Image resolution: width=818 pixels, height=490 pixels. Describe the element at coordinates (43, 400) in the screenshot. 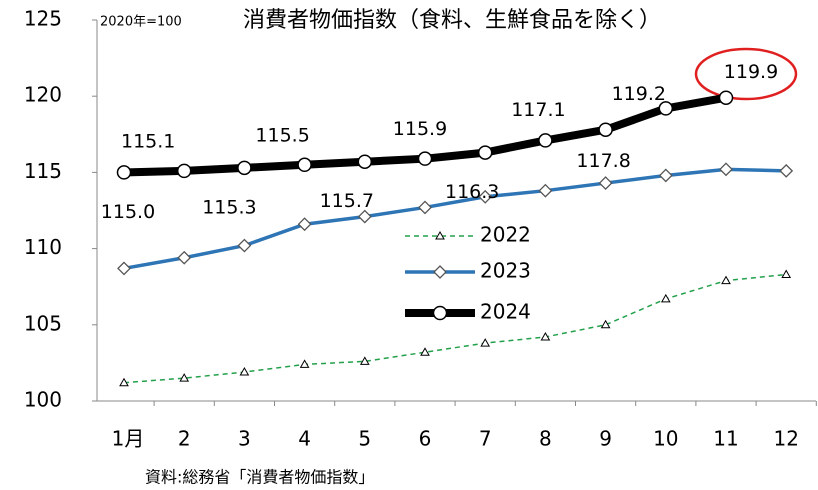

I see `y-tick-label: 100` at that location.